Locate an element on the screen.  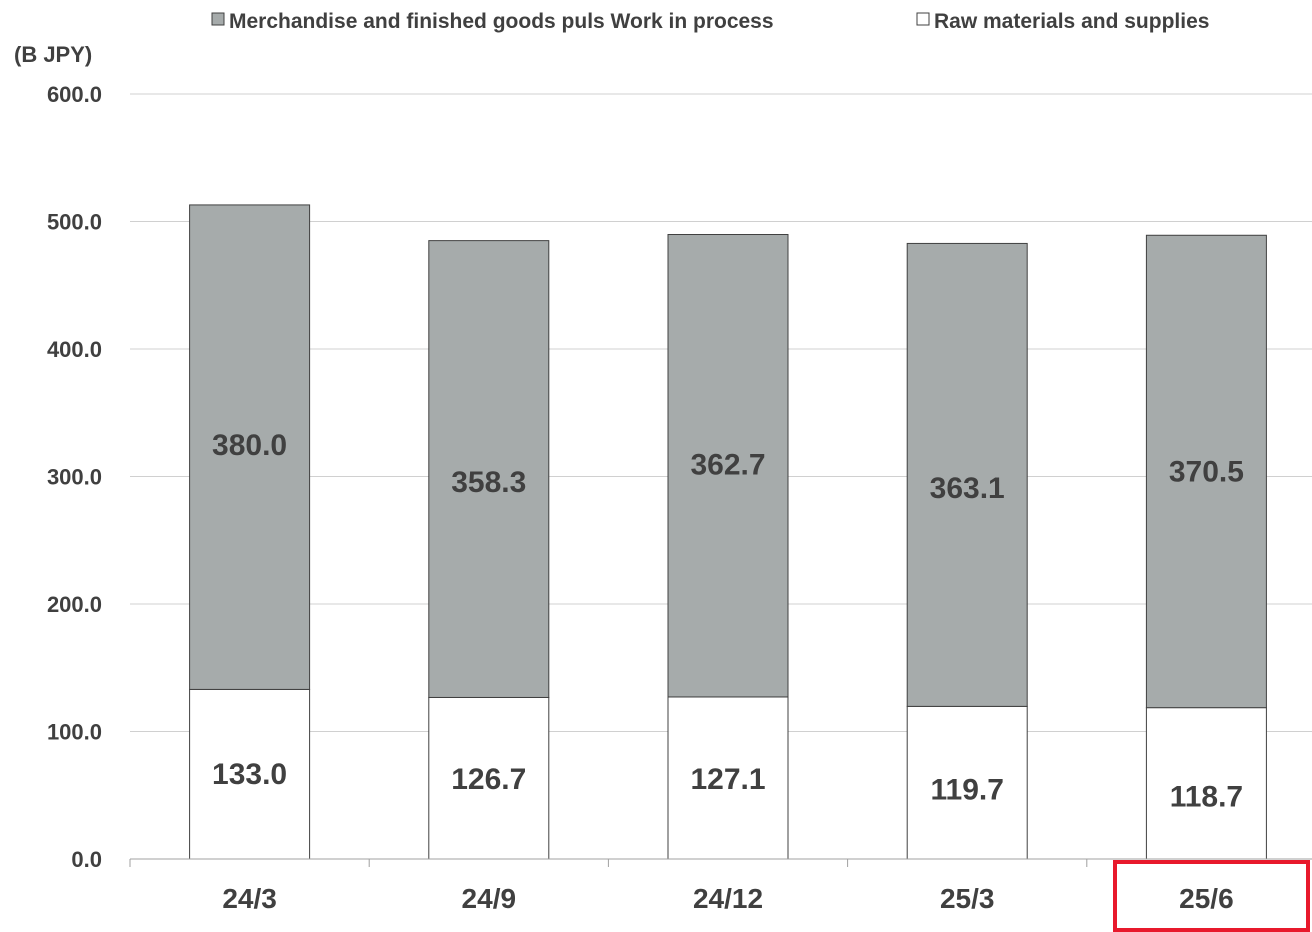
data-label-merchandise: 380.0 is located at coordinates (249, 445).